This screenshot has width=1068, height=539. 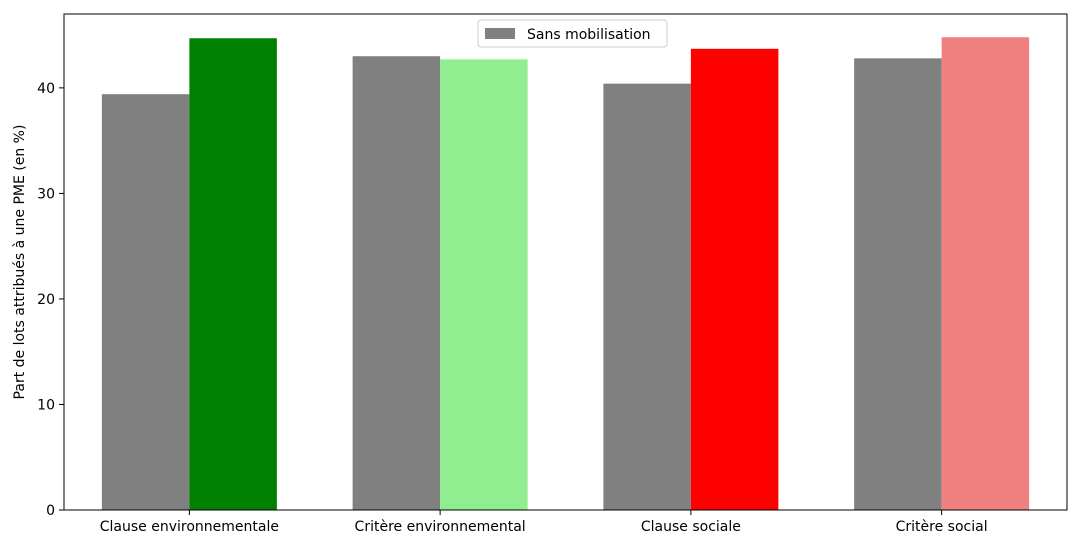 What do you see at coordinates (46, 194) in the screenshot?
I see `y-tick-label: 30` at bounding box center [46, 194].